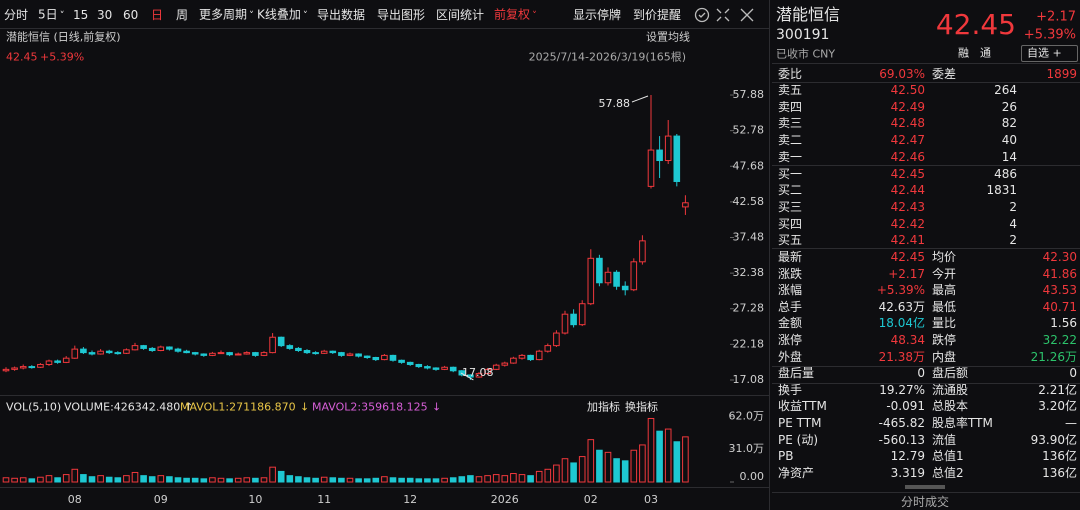 Image resolution: width=1080 pixels, height=510 pixels. I want to click on toolbar-button: 导出数据, so click(341, 15).